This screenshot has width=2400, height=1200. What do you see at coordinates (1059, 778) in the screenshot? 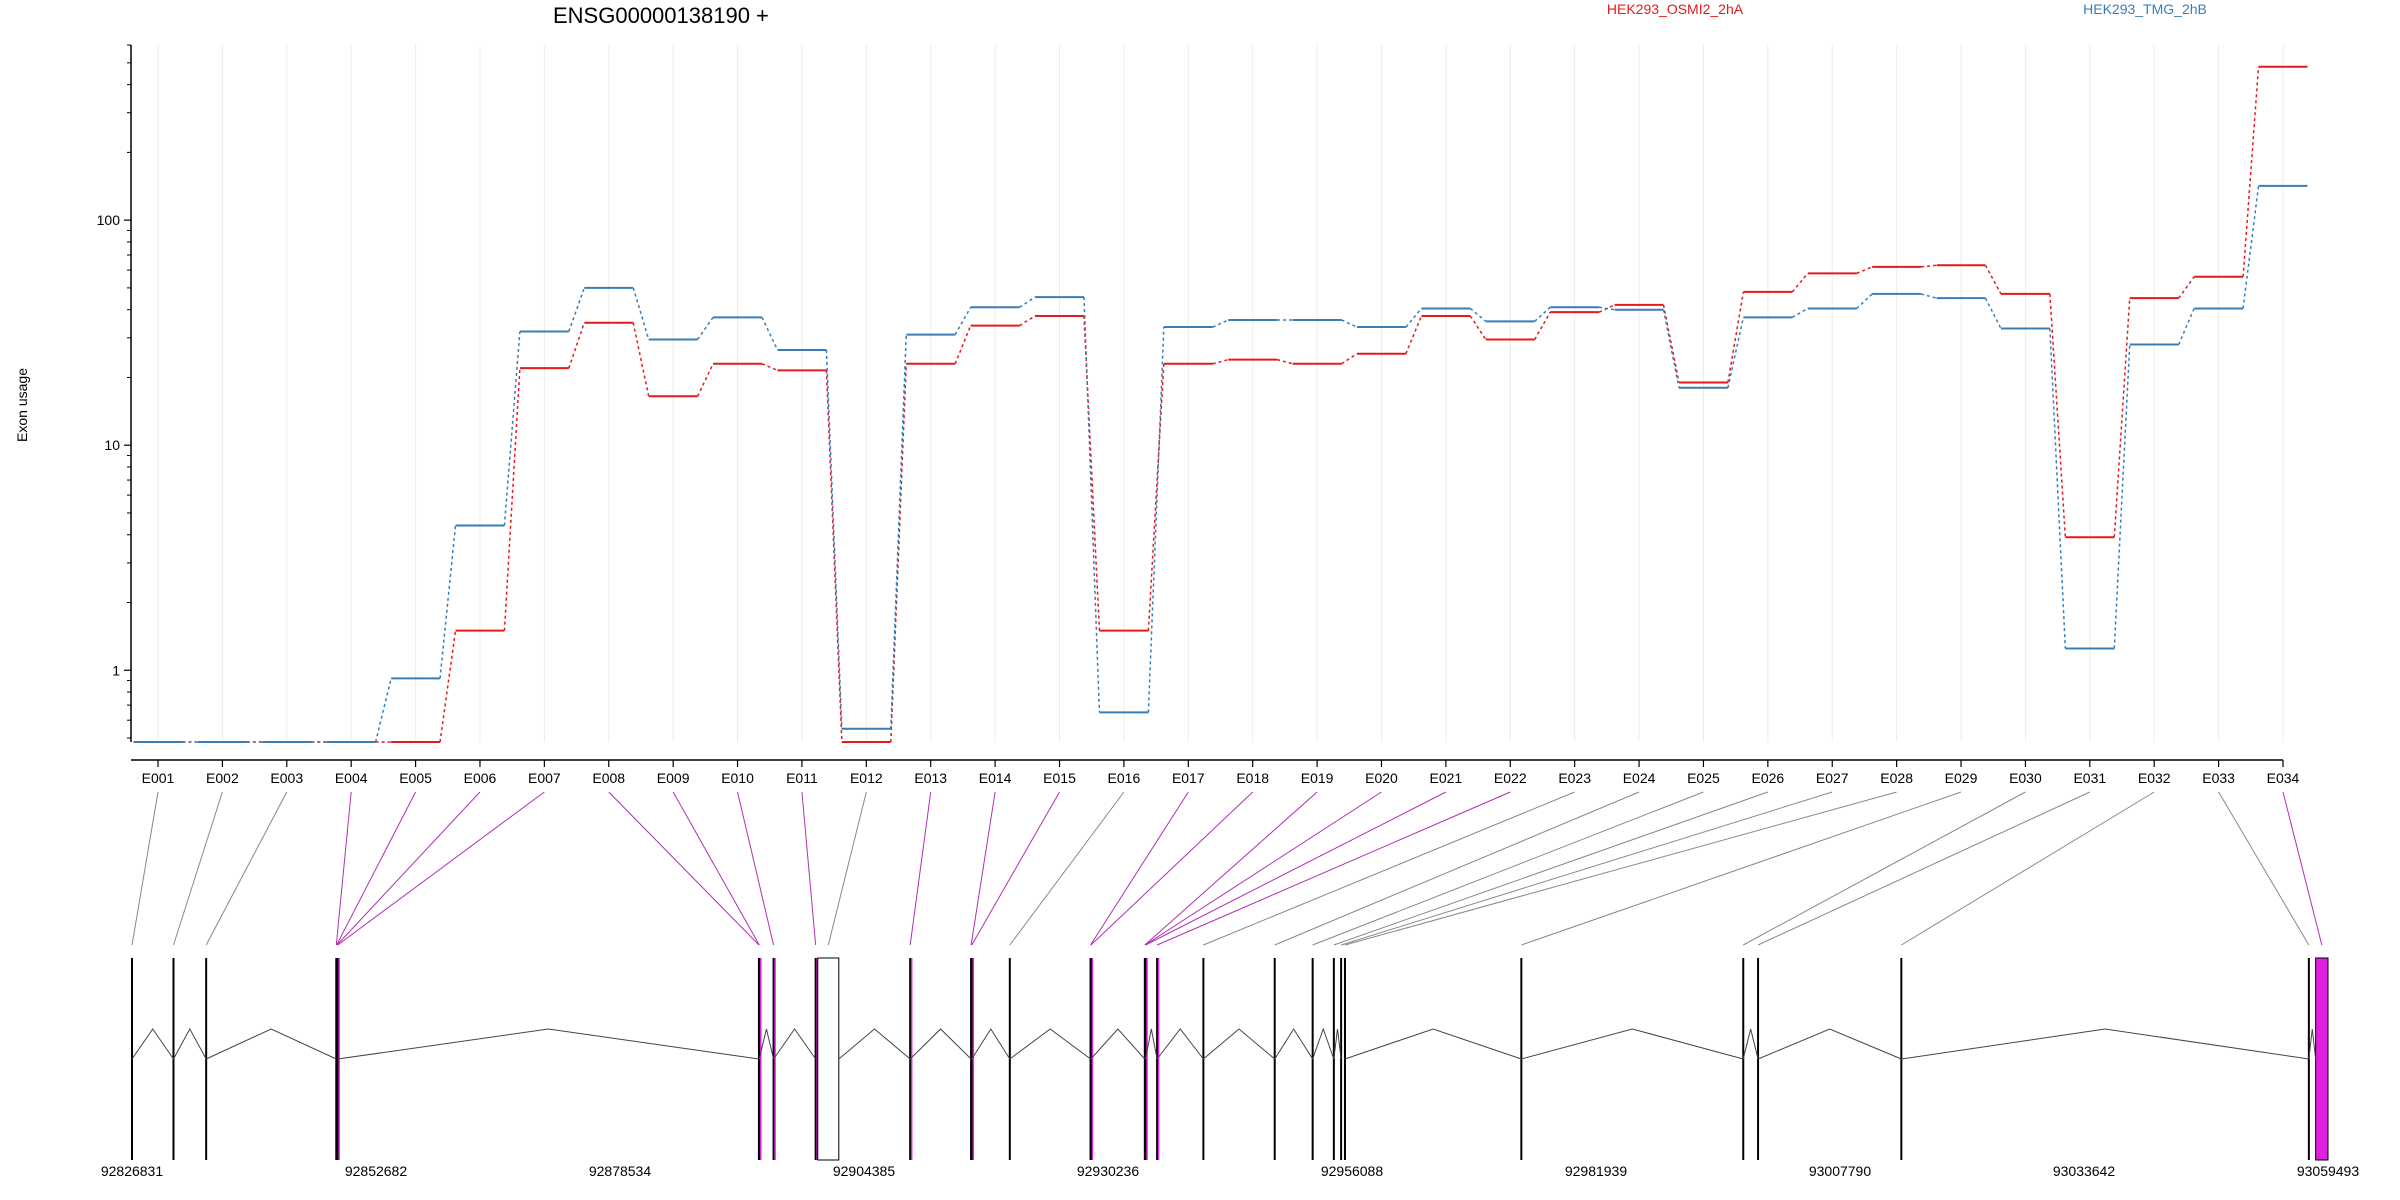
I see `x-tick-label: E015` at bounding box center [1059, 778].